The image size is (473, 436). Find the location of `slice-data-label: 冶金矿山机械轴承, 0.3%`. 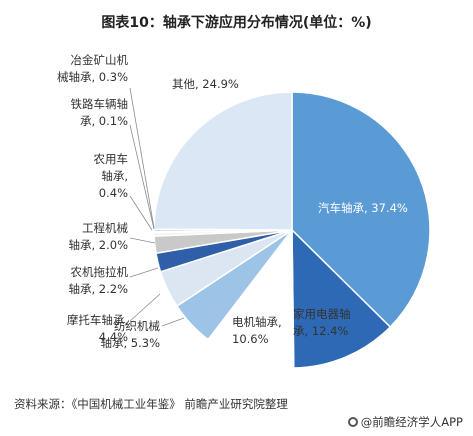

slice-data-label: 冶金矿山机械轴承, 0.3% is located at coordinates (93, 68).